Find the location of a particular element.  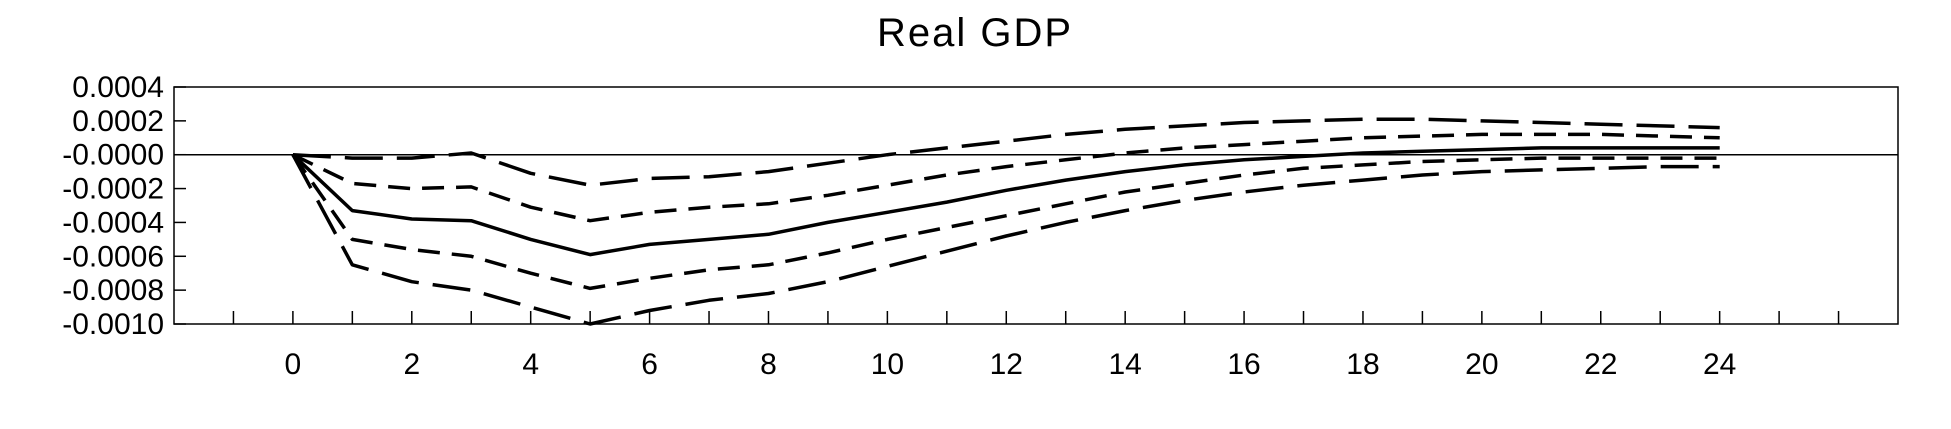

y-tick-label: -0.0000 is located at coordinates (113, 155).